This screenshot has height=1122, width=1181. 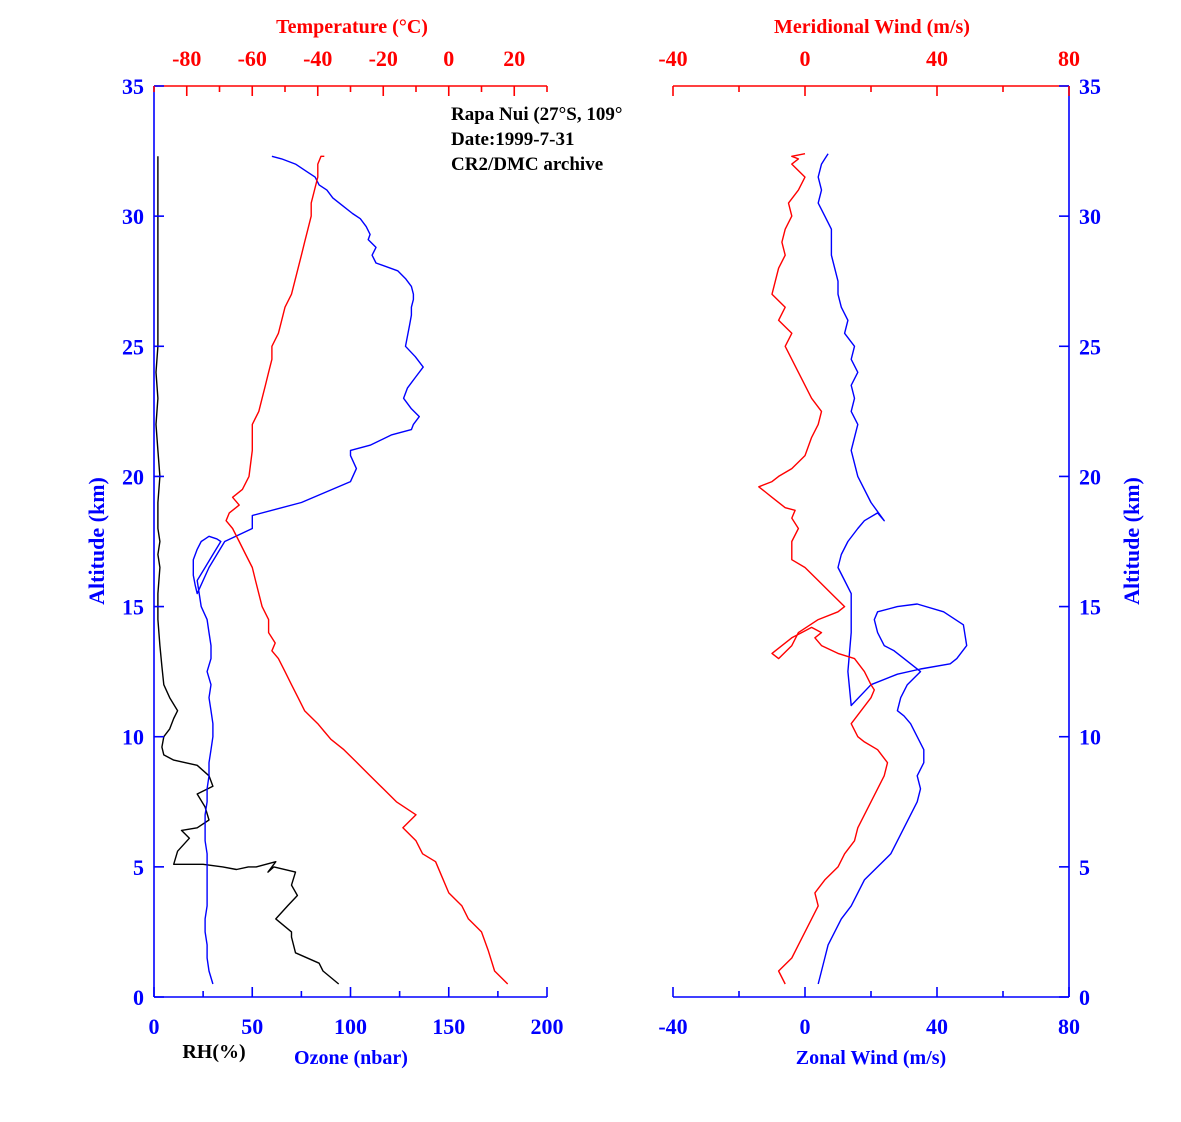 I want to click on bottom-tick-label-50: 50, so click(x=252, y=1026).